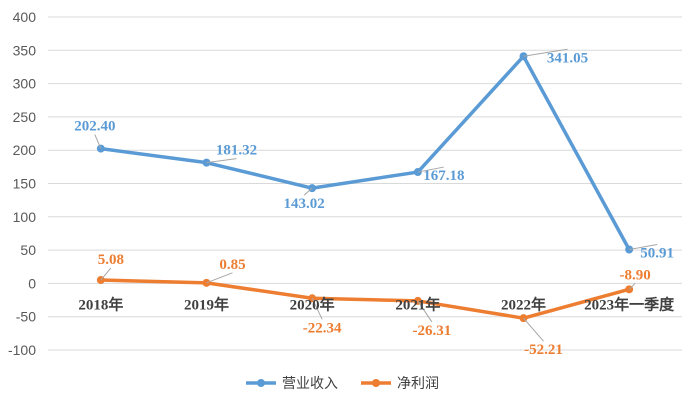 Image resolution: width=691 pixels, height=402 pixels. What do you see at coordinates (25, 50) in the screenshot?
I see `y-tick-label: 350` at bounding box center [25, 50].